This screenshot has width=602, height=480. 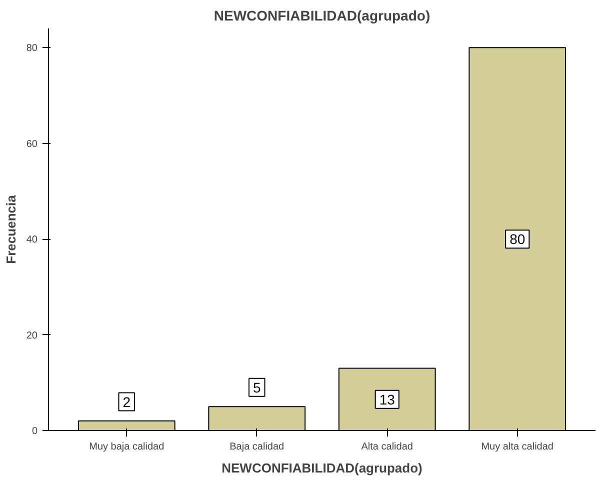 I want to click on data-label: 5, so click(x=256, y=387).